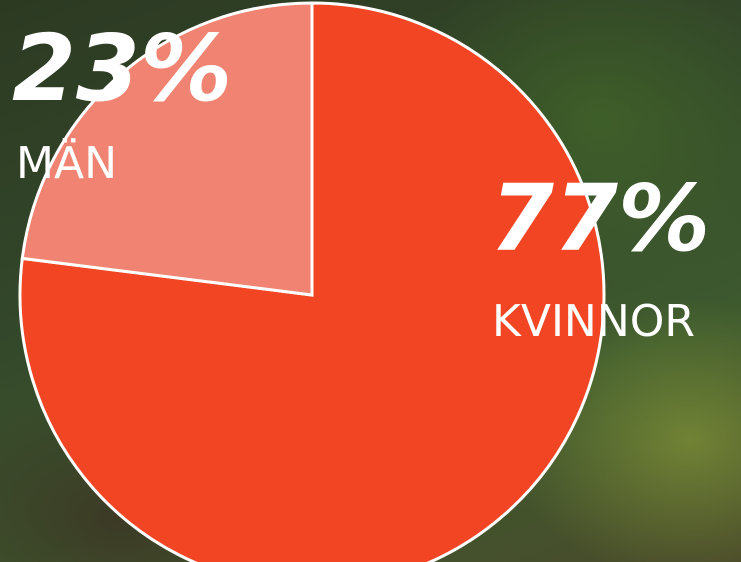 This screenshot has height=562, width=741. I want to click on category-label: KVINNOR, so click(593, 321).